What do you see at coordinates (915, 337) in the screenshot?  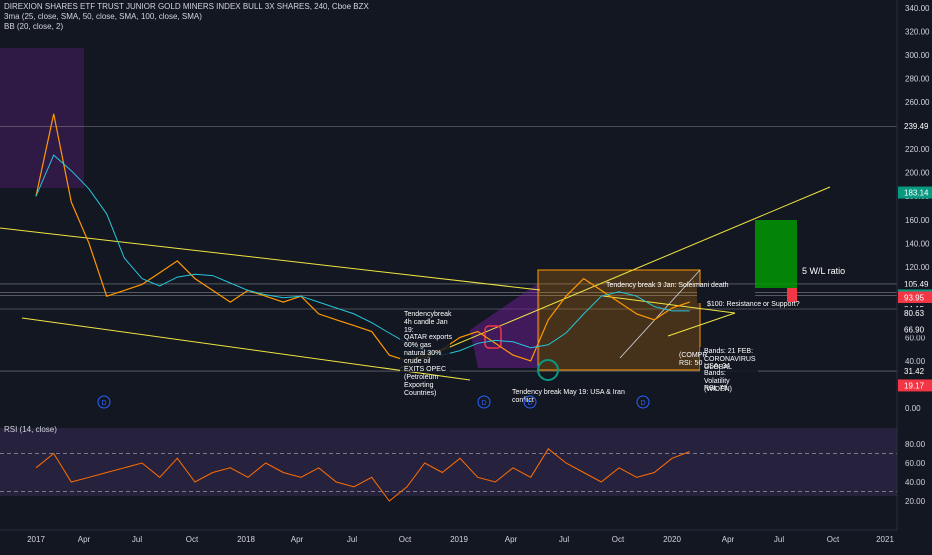 I see `price-tick-label: 60.00` at bounding box center [915, 337].